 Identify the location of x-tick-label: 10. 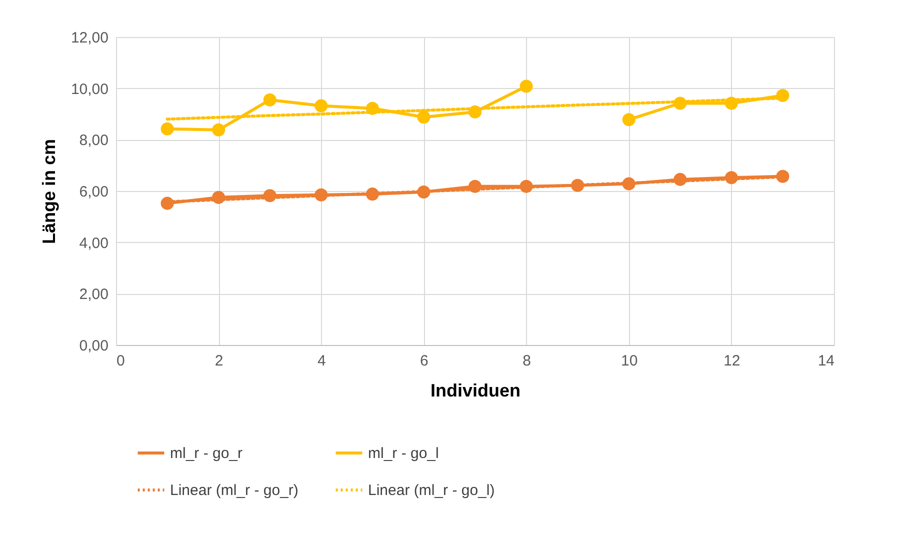
(629, 361).